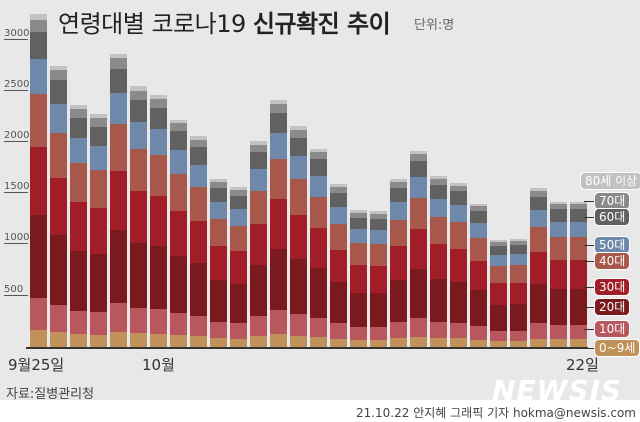 This screenshot has height=422, width=640. Describe the element at coordinates (338, 265) in the screenshot. I see `bar-10/10` at that location.